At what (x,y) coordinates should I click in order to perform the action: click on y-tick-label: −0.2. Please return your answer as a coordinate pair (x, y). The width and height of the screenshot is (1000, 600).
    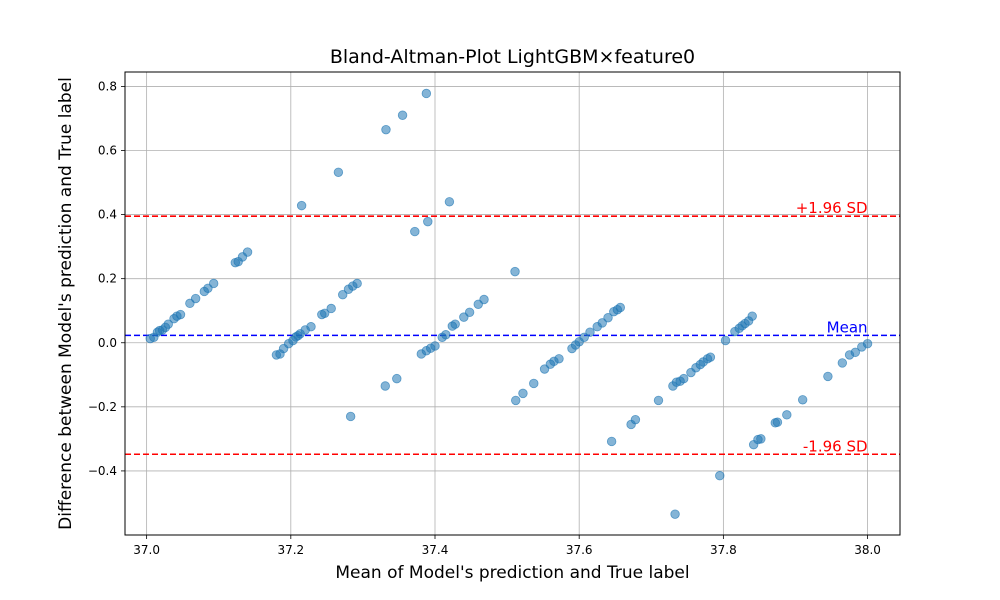
    Looking at the image, I should click on (102, 407).